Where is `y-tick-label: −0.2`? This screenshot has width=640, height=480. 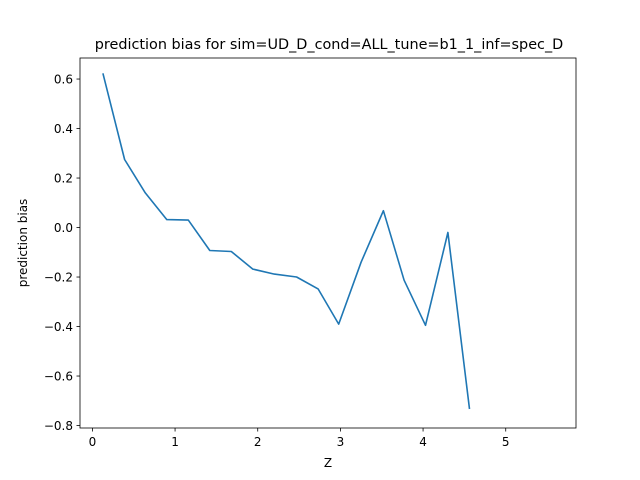 y-tick-label: −0.2 is located at coordinates (58, 277).